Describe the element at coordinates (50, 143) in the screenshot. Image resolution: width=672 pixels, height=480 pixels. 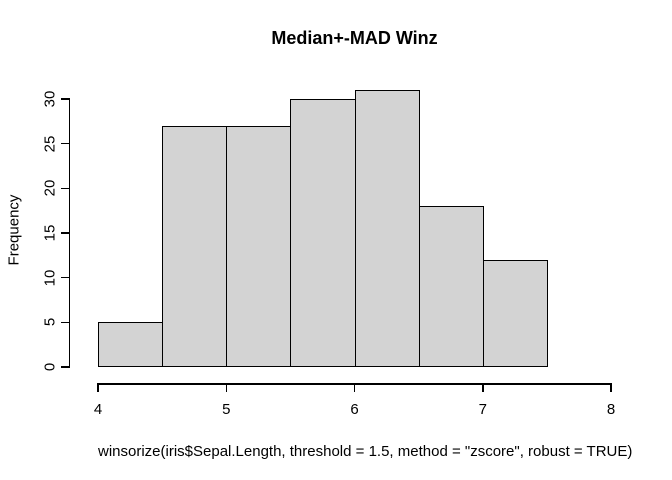
I see `y-tick-label: 25` at that location.